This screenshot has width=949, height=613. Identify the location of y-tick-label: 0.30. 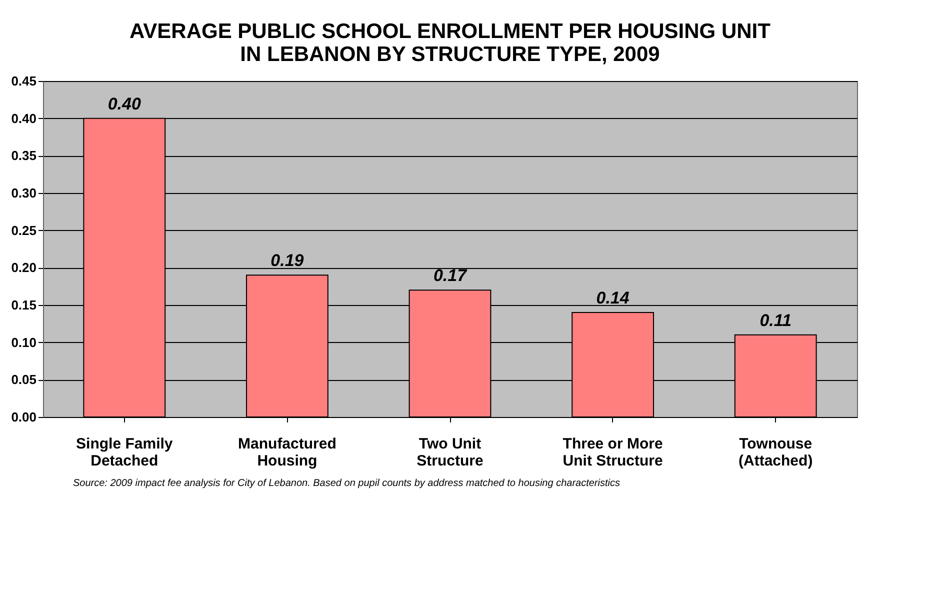
(23, 193).